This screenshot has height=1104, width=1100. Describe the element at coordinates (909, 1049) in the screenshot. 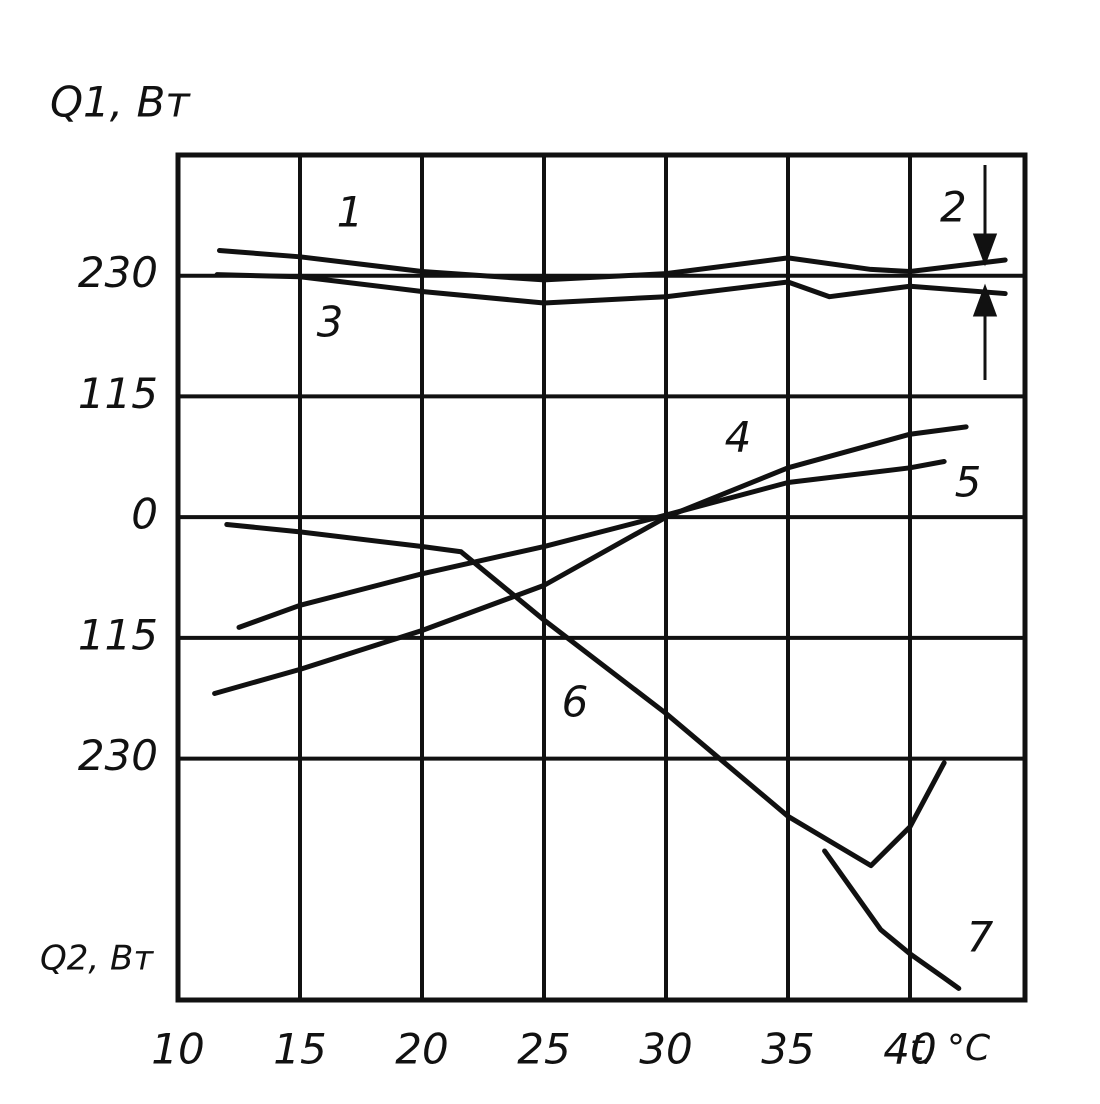

I see `x-tick-label: 40` at that location.